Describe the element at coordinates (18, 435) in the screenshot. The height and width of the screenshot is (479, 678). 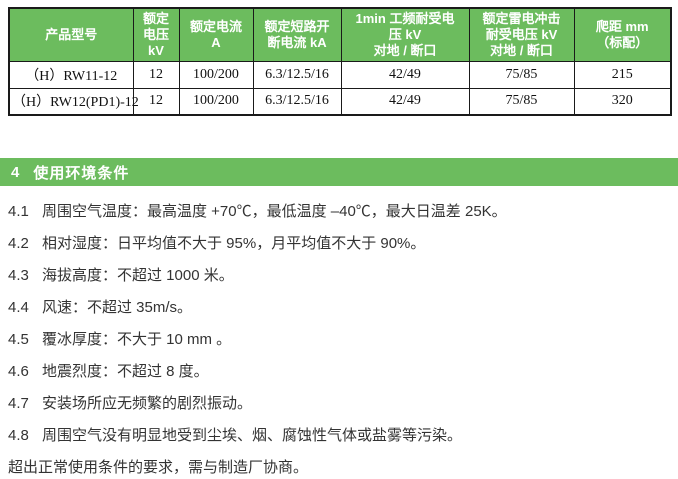
I see `condition-number: 4.8` at that location.